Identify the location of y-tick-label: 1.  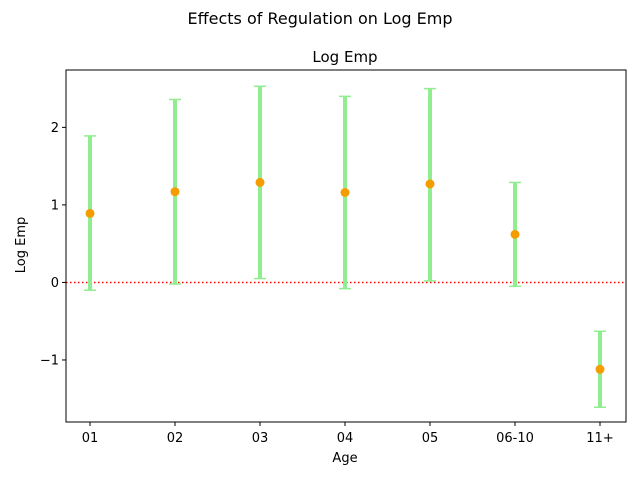
(55, 205).